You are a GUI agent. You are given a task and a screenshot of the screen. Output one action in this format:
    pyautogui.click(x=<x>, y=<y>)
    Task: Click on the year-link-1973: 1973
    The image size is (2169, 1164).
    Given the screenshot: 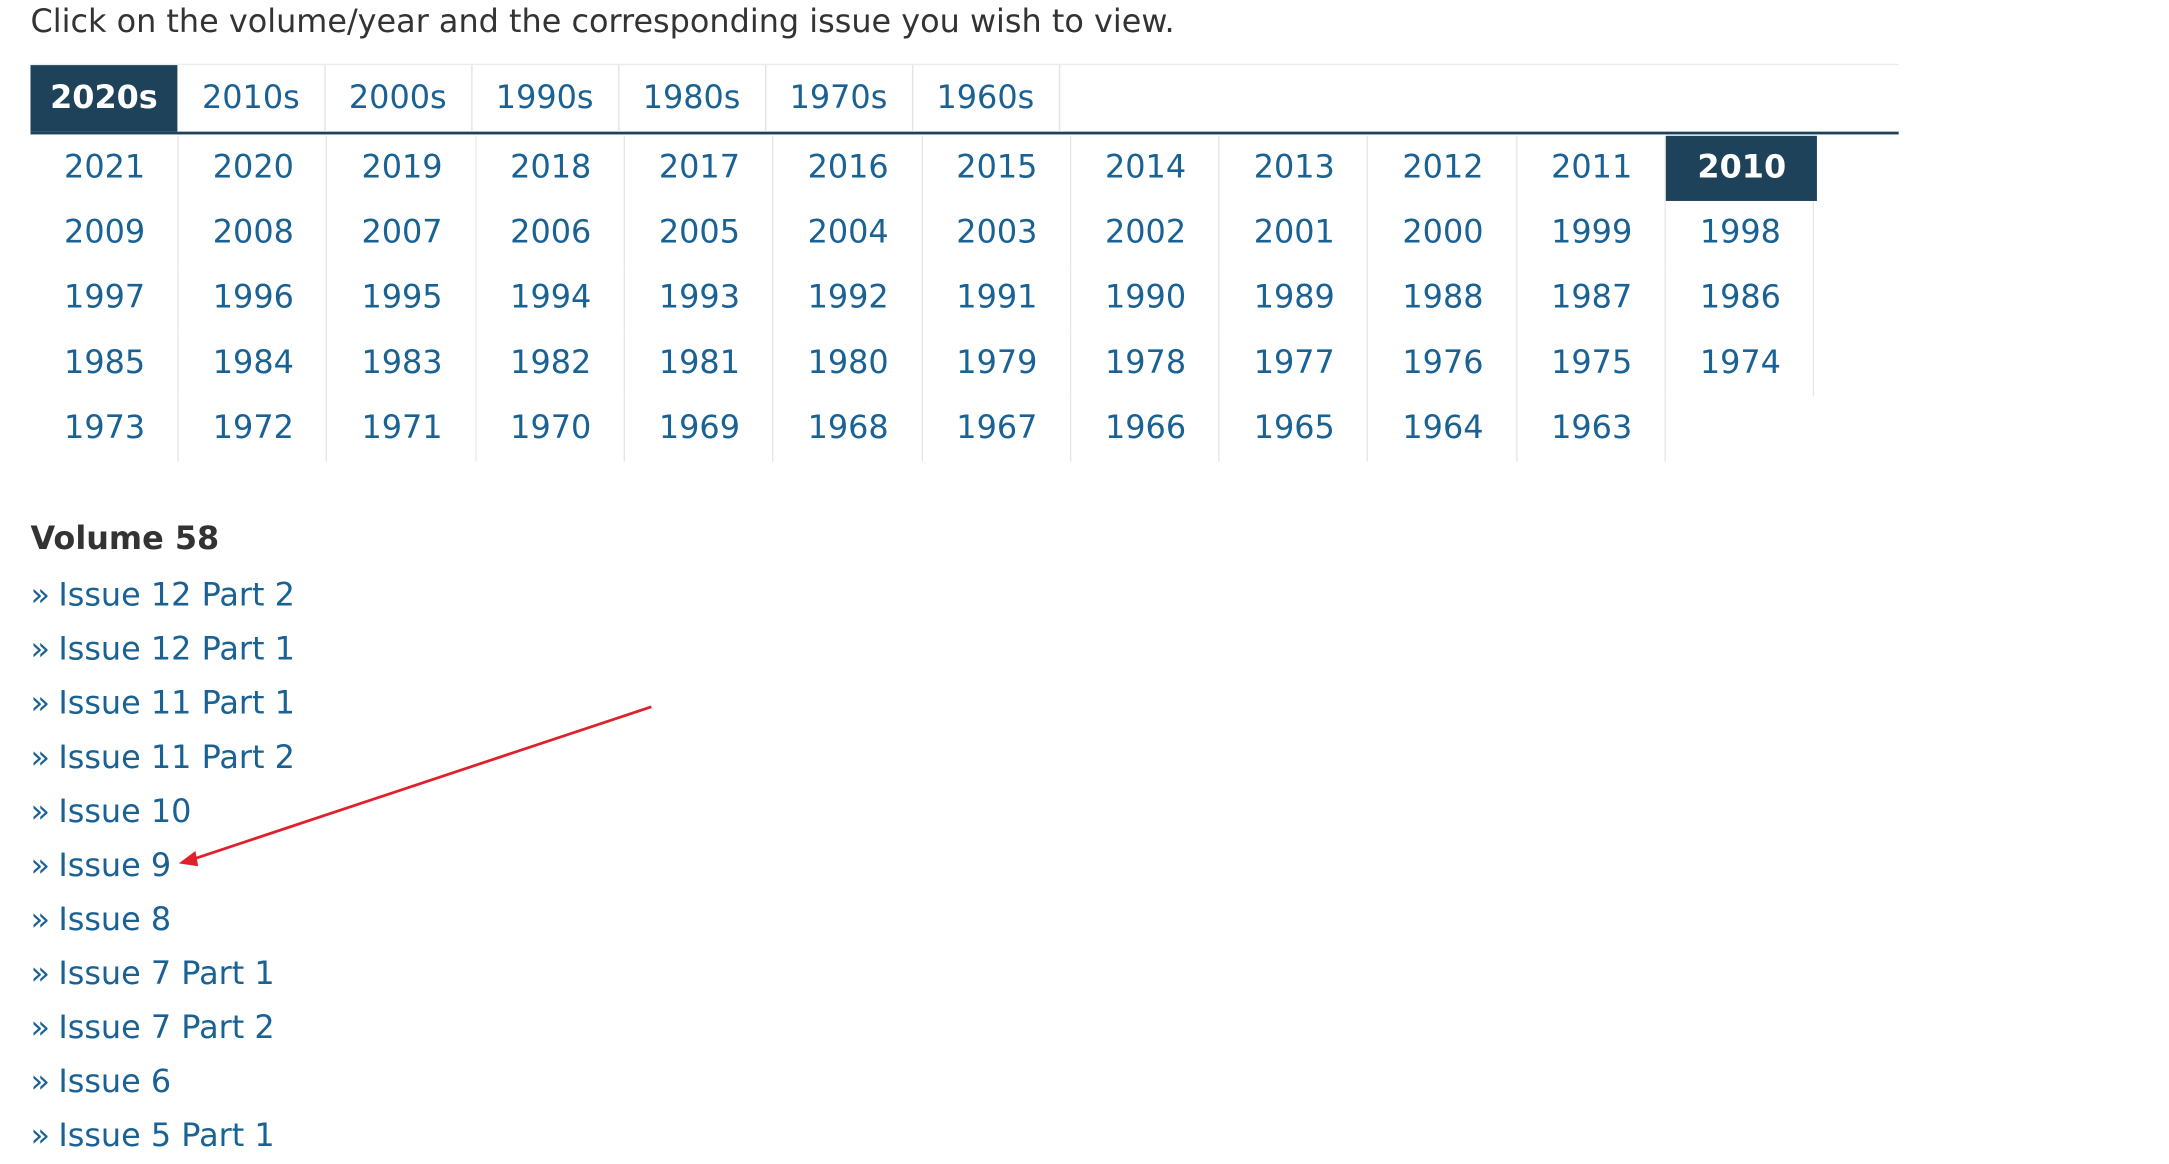 What is the action you would take?
    pyautogui.click(x=104, y=428)
    